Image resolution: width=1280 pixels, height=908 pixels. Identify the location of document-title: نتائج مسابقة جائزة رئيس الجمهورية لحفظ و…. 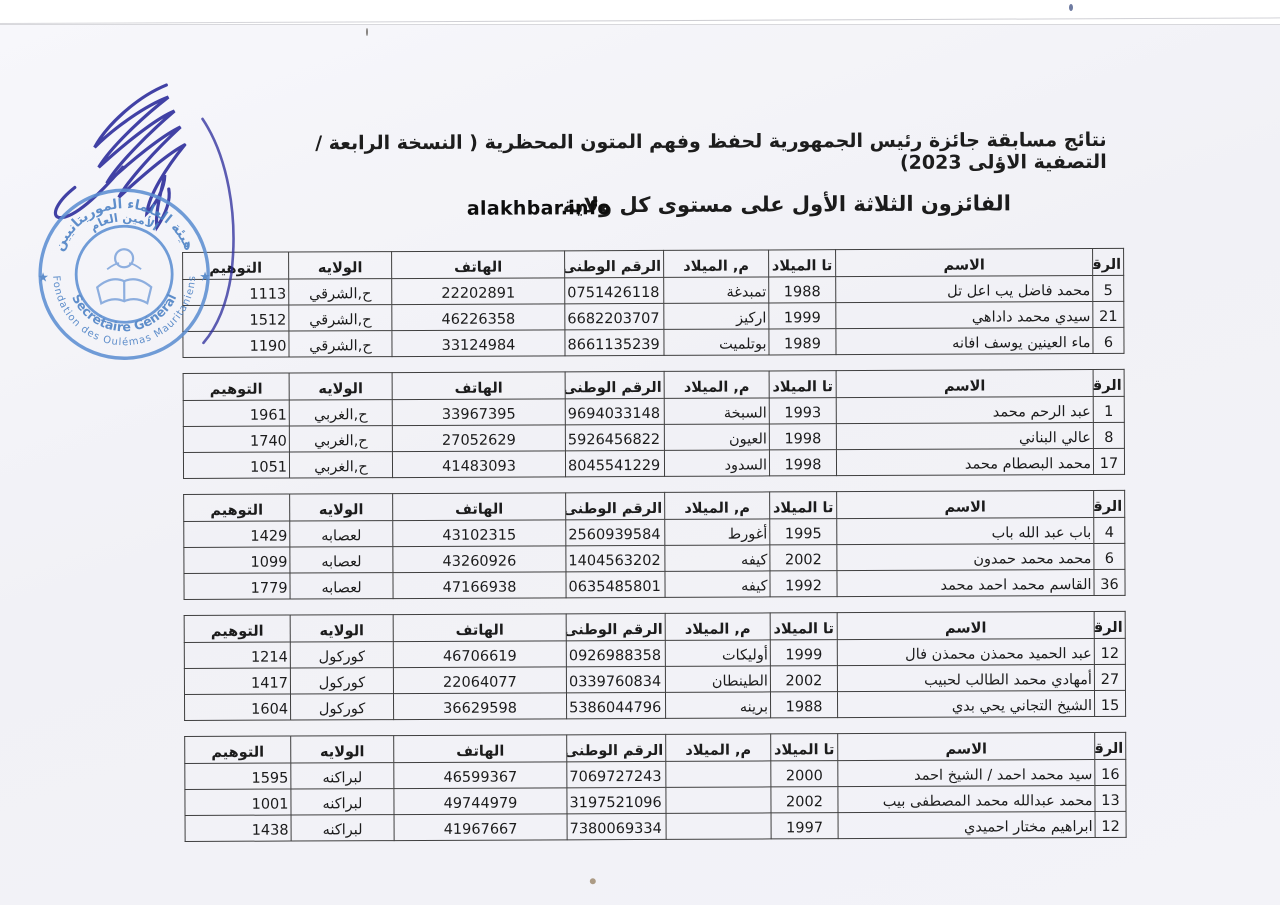
(711, 151).